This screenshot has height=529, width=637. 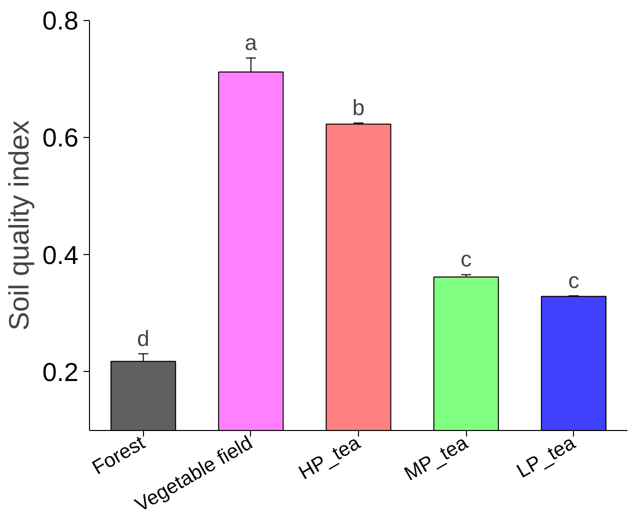 What do you see at coordinates (143, 338) in the screenshot?
I see `annotation: d` at bounding box center [143, 338].